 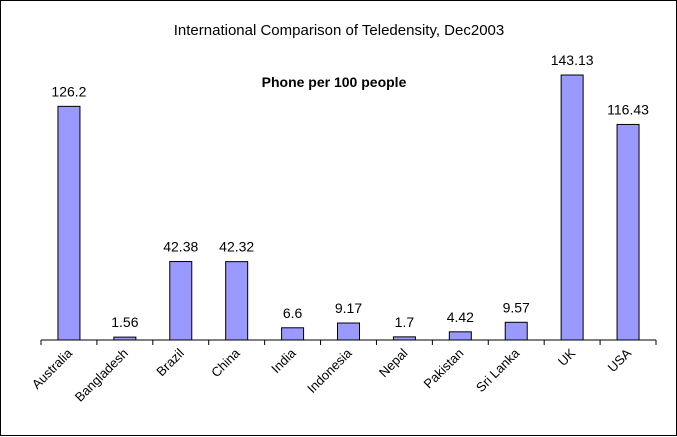 What do you see at coordinates (572, 60) in the screenshot?
I see `value-label: 143.13` at bounding box center [572, 60].